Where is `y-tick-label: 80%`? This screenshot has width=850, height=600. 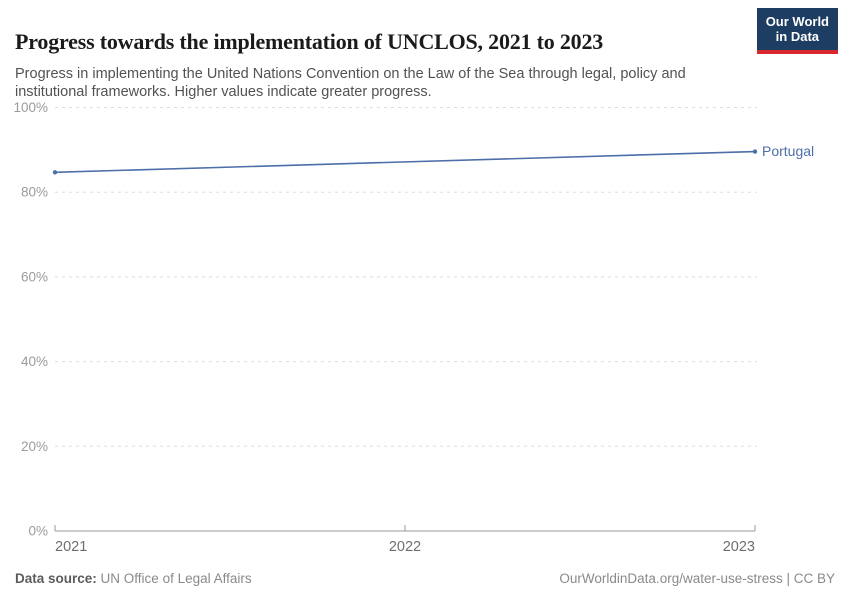
y-tick-label: 80% is located at coordinates (34, 192).